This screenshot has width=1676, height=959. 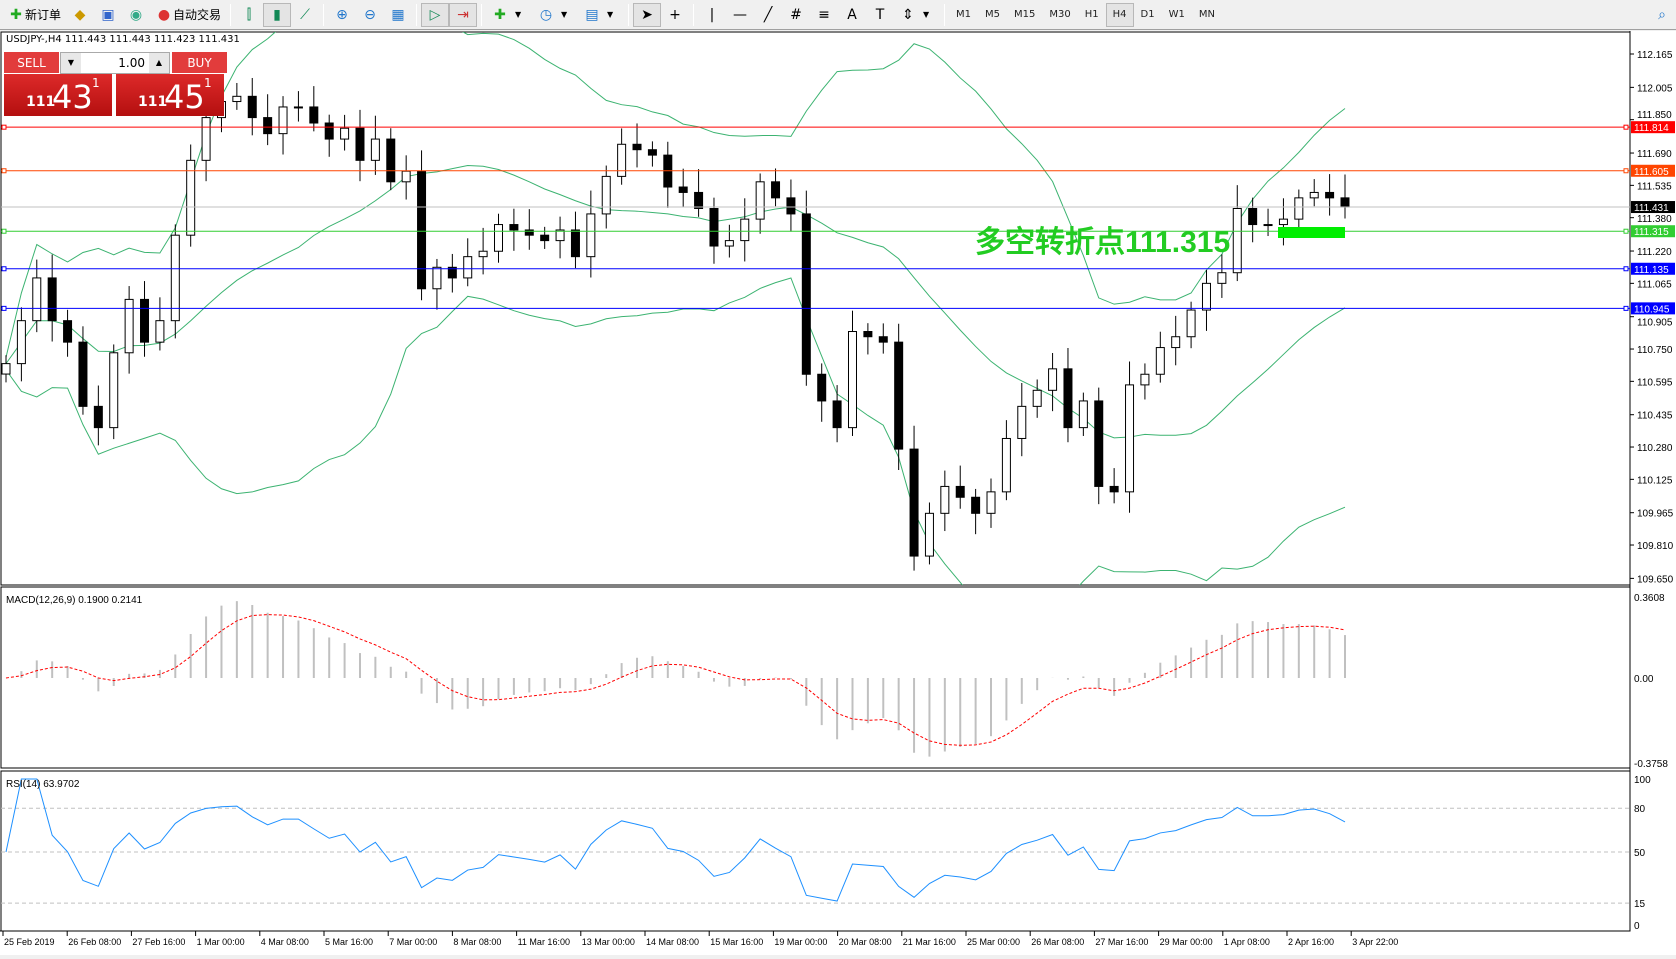 What do you see at coordinates (993, 14) in the screenshot?
I see `timeframe-m5: M5` at bounding box center [993, 14].